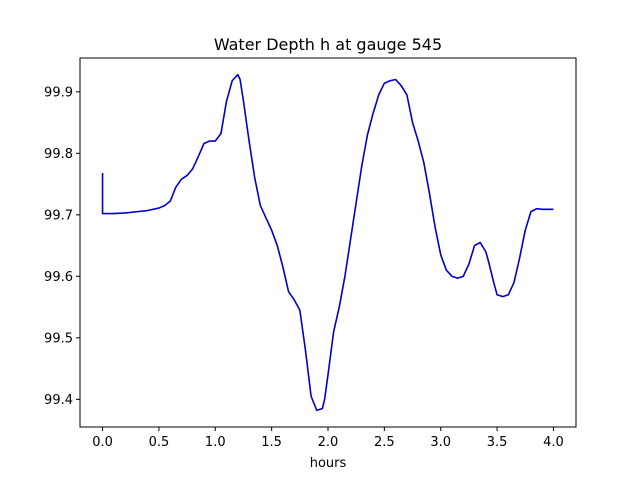 The height and width of the screenshot is (480, 640). I want to click on y-tick-label: 99.4, so click(58, 400).